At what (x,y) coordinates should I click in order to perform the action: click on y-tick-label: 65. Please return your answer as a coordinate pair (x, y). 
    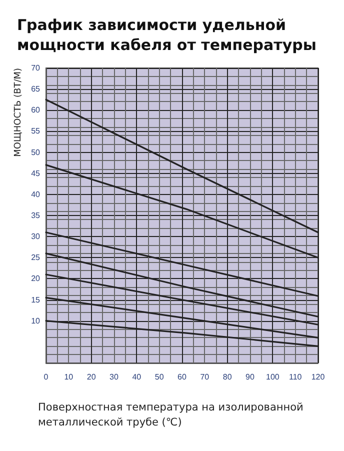
    Looking at the image, I should click on (36, 89).